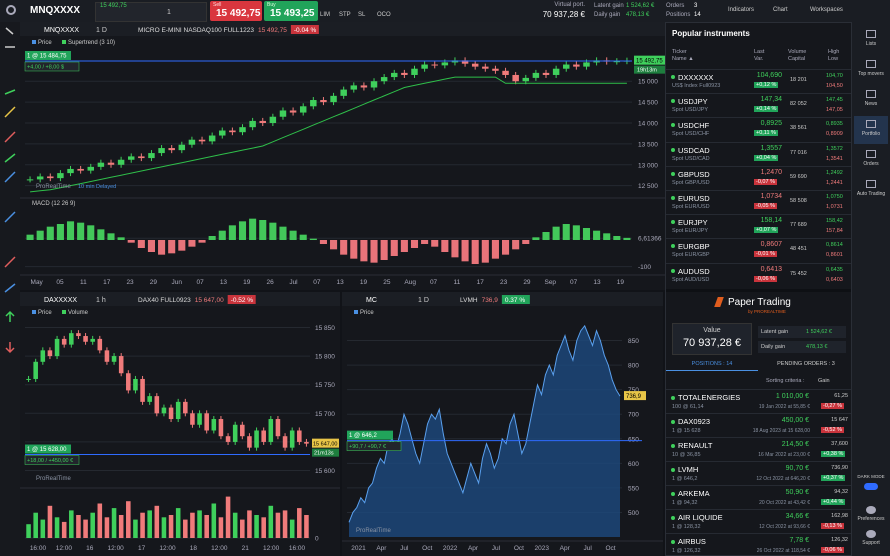 The image size is (890, 556). What do you see at coordinates (871, 486) in the screenshot?
I see `dark-mode-toggle` at bounding box center [871, 486].